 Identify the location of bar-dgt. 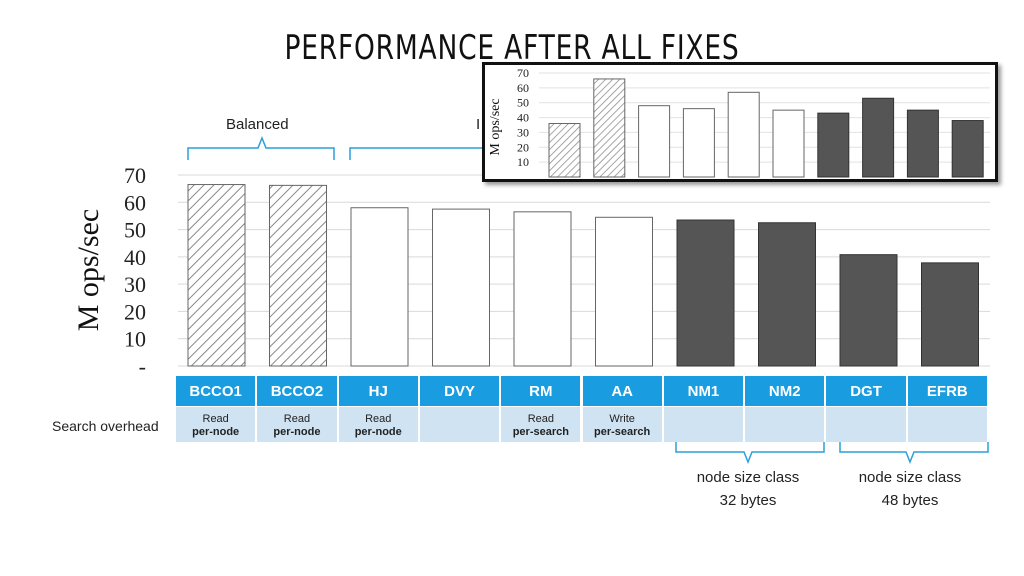
(868, 310).